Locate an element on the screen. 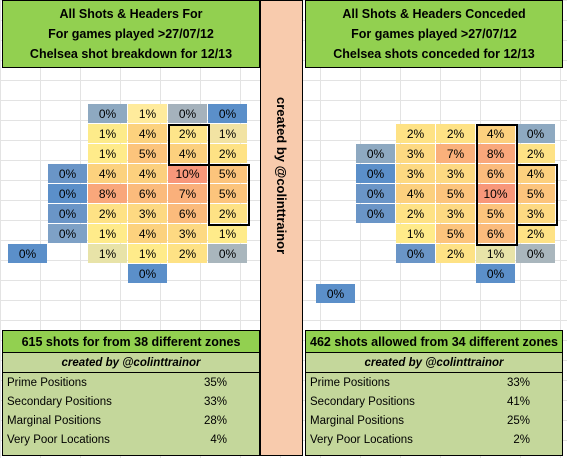  shots-conceded-credit: created by @colinttrainor is located at coordinates (434, 363).